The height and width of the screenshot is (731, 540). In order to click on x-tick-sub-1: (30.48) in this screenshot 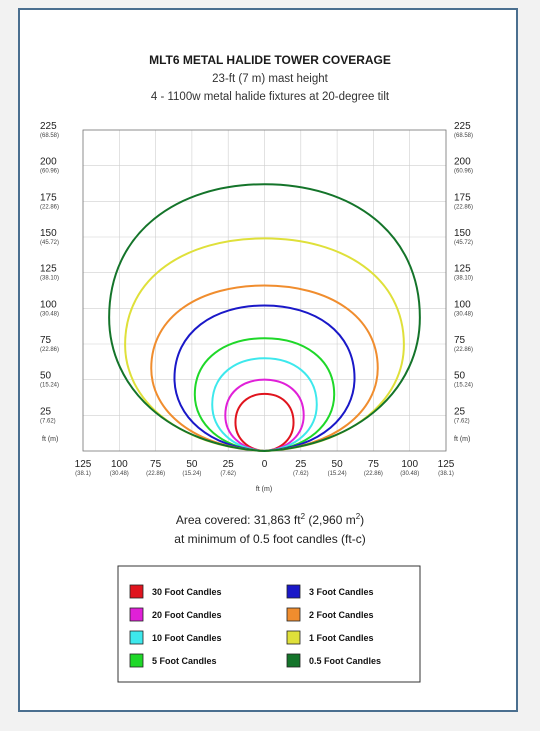, I will do `click(119, 474)`.